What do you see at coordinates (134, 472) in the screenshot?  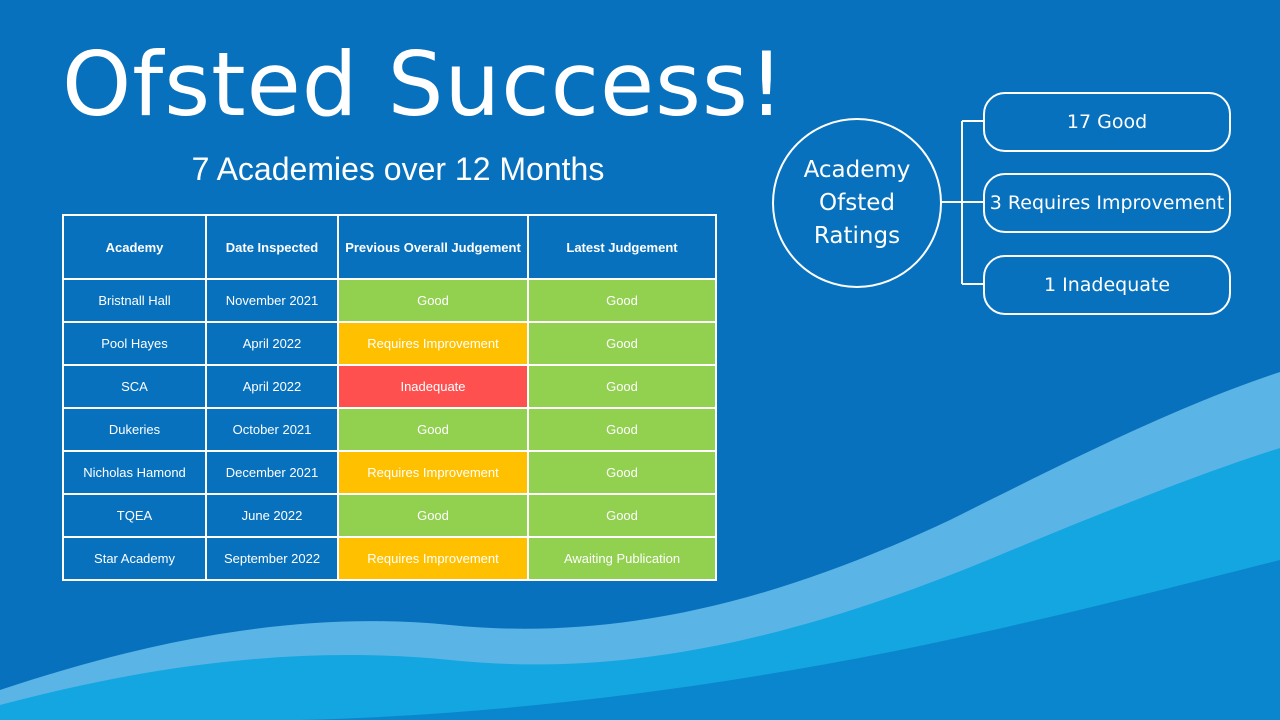 I see `academy-cell: Nicholas Hamond` at bounding box center [134, 472].